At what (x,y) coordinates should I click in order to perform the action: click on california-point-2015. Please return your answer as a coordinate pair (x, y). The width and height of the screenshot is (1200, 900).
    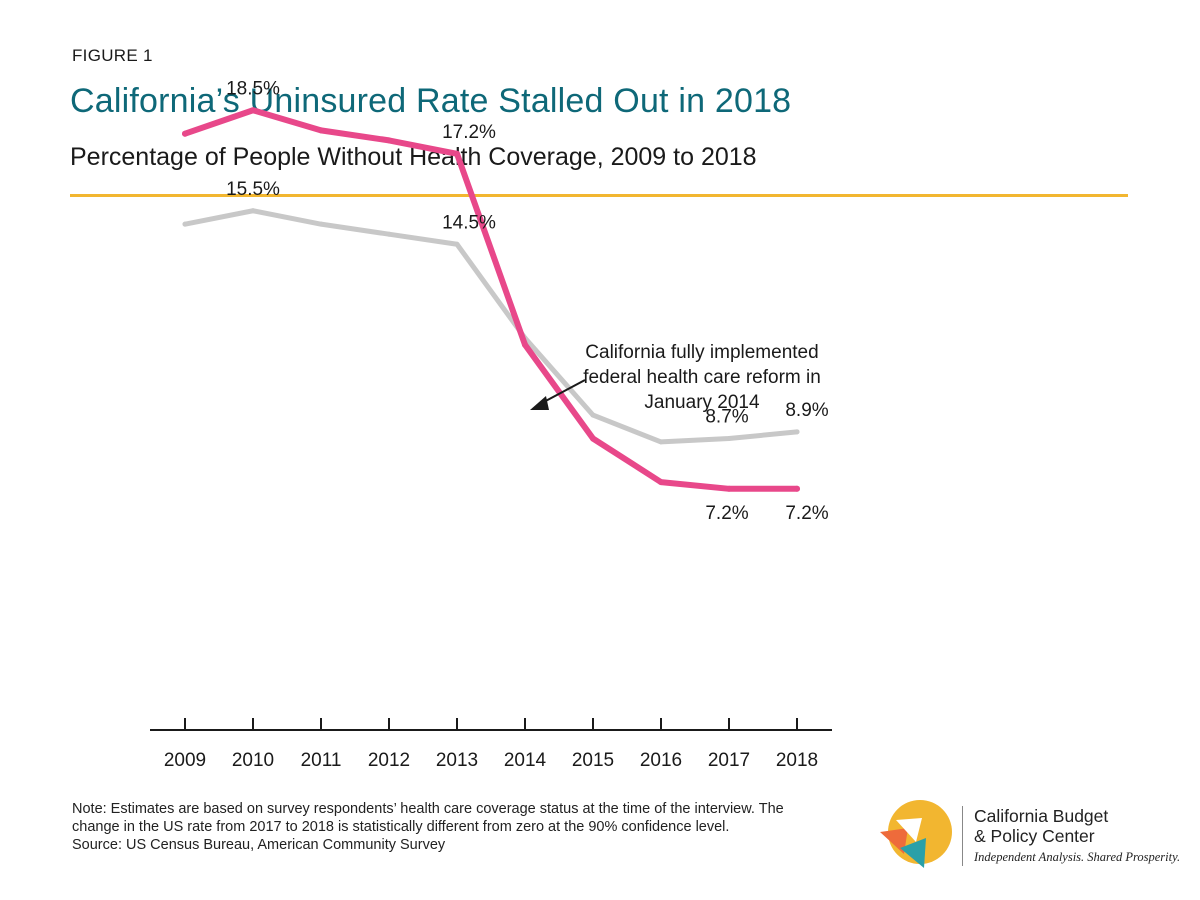
    Looking at the image, I should click on (593, 438).